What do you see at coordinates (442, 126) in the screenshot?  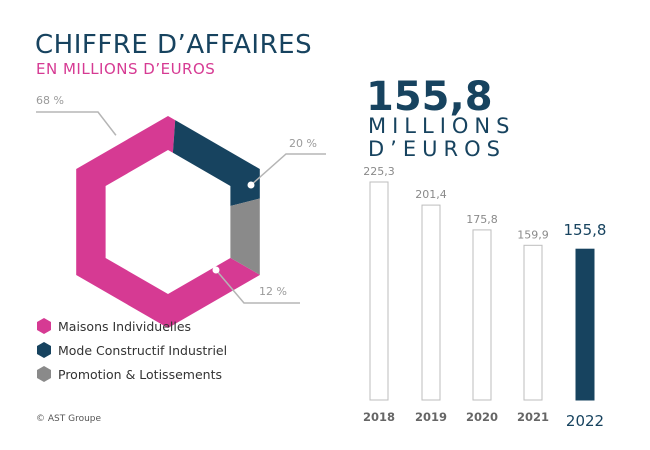 I see `highlight-unit-line1: MILLIONS` at bounding box center [442, 126].